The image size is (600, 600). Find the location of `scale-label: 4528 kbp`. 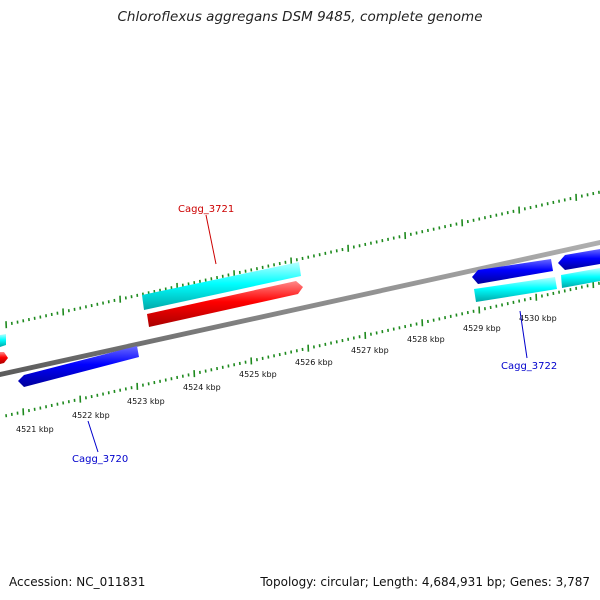

scale-label: 4528 kbp is located at coordinates (426, 339).